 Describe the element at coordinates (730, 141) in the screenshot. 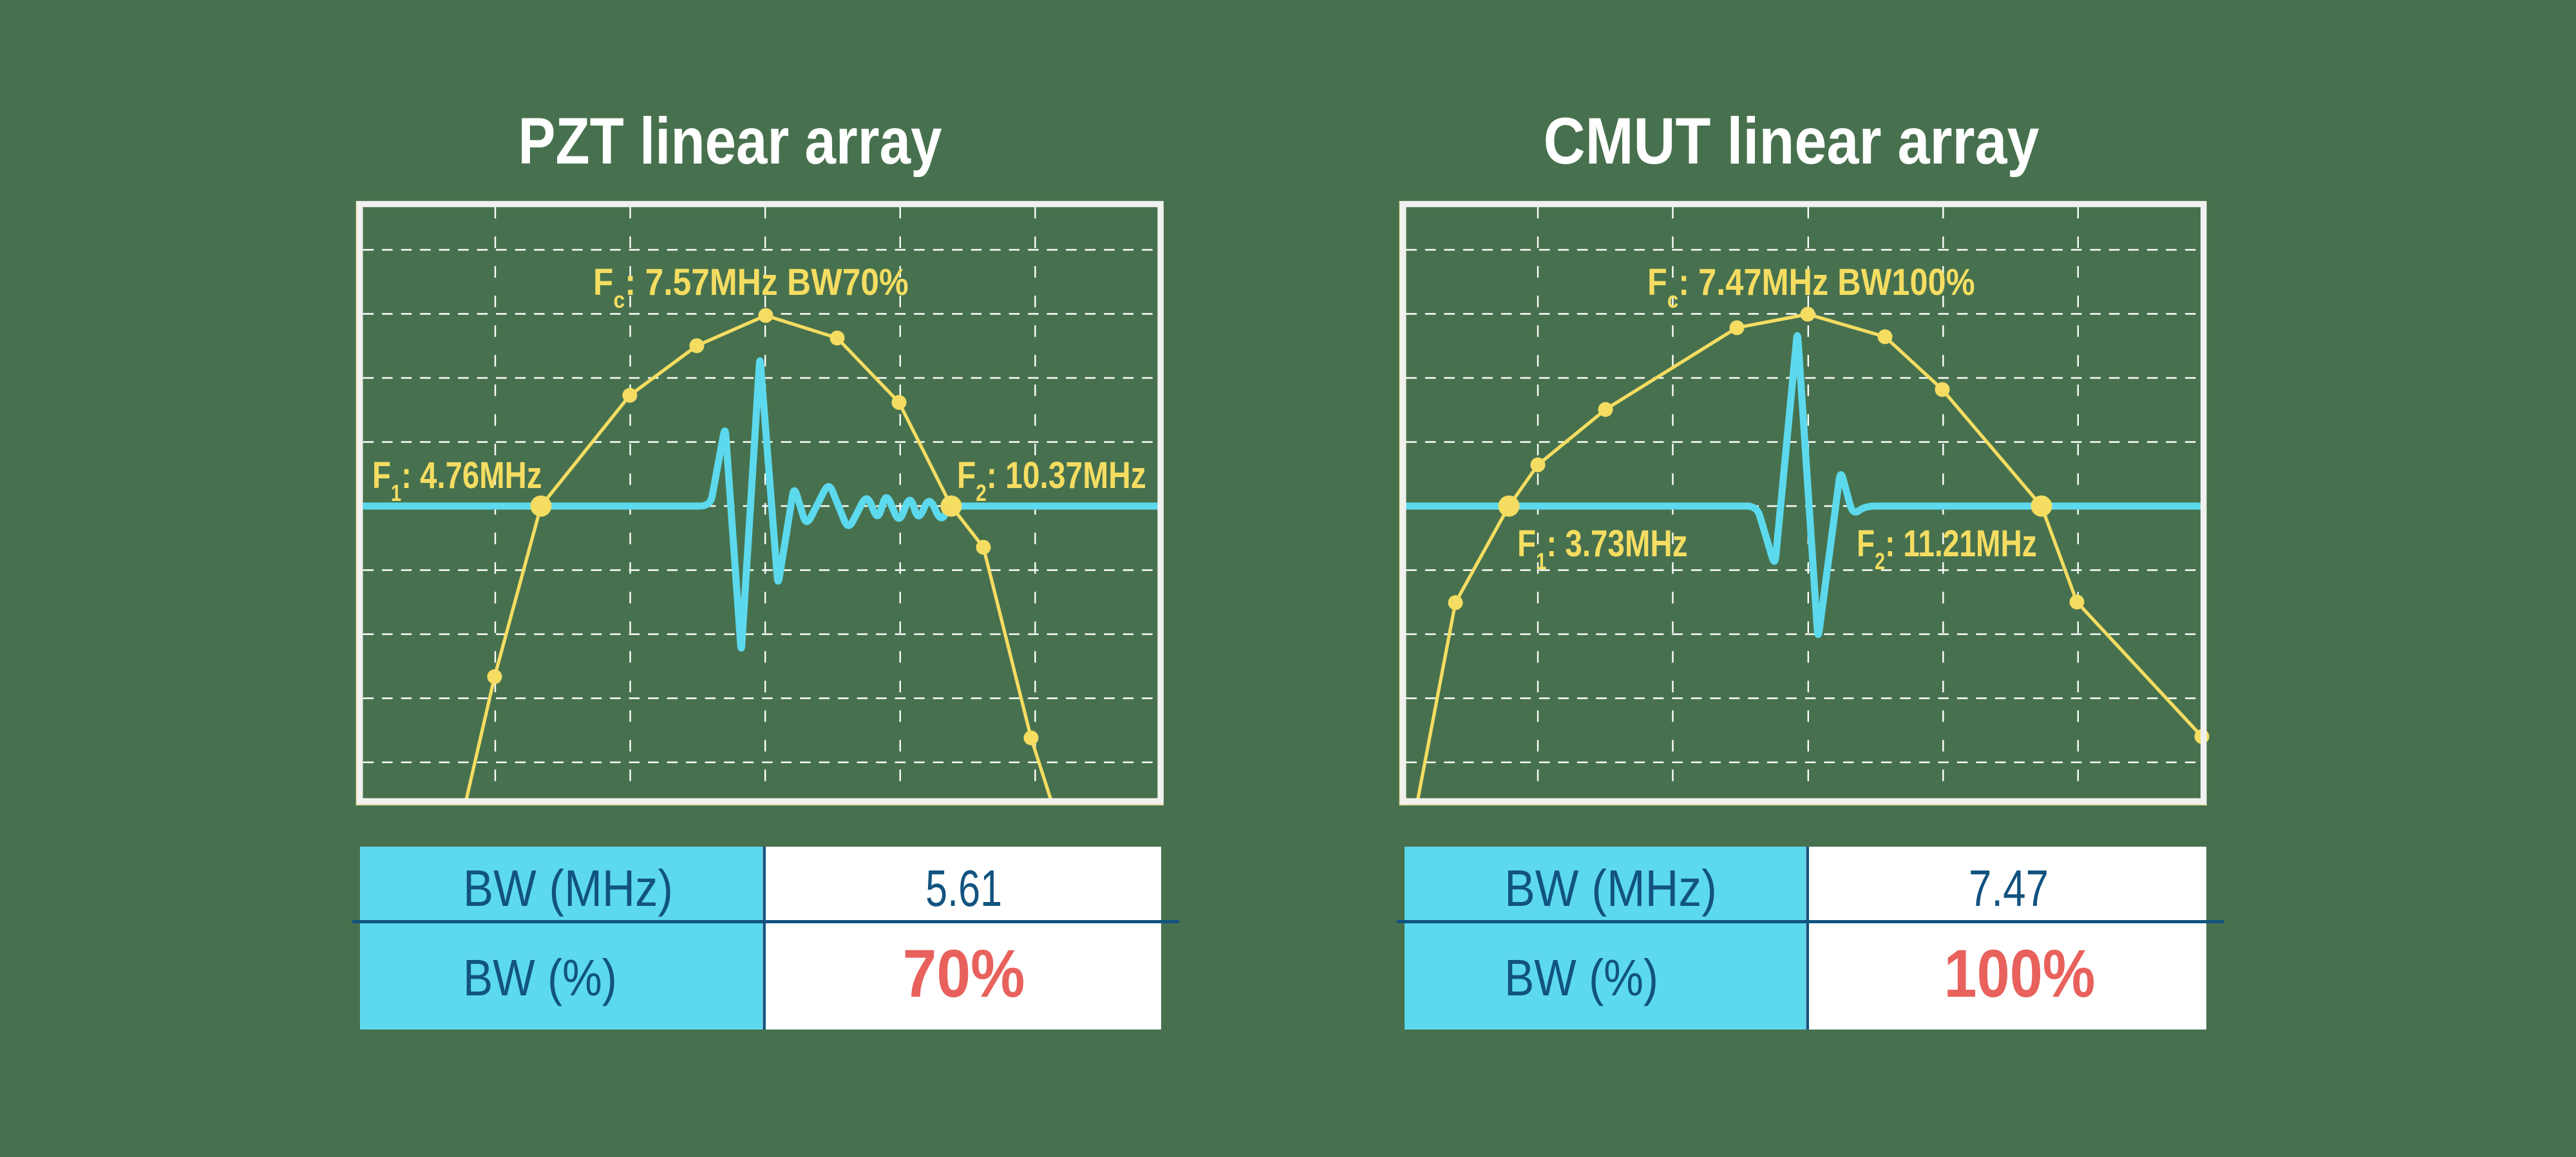

I see `svg-text: PZT linear array` at that location.